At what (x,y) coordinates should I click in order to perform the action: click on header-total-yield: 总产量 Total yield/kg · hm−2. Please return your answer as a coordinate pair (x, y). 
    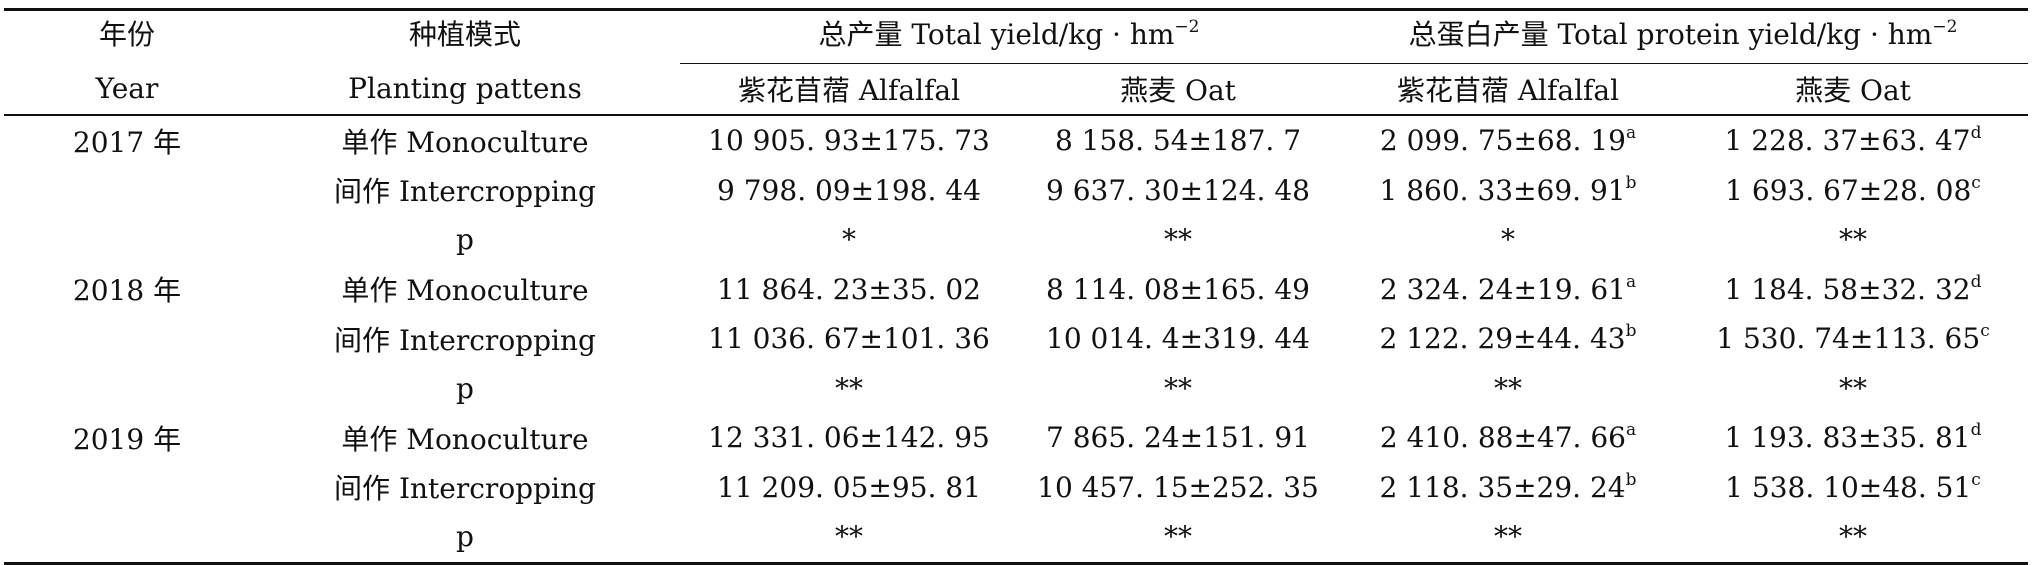
    Looking at the image, I should click on (1009, 36).